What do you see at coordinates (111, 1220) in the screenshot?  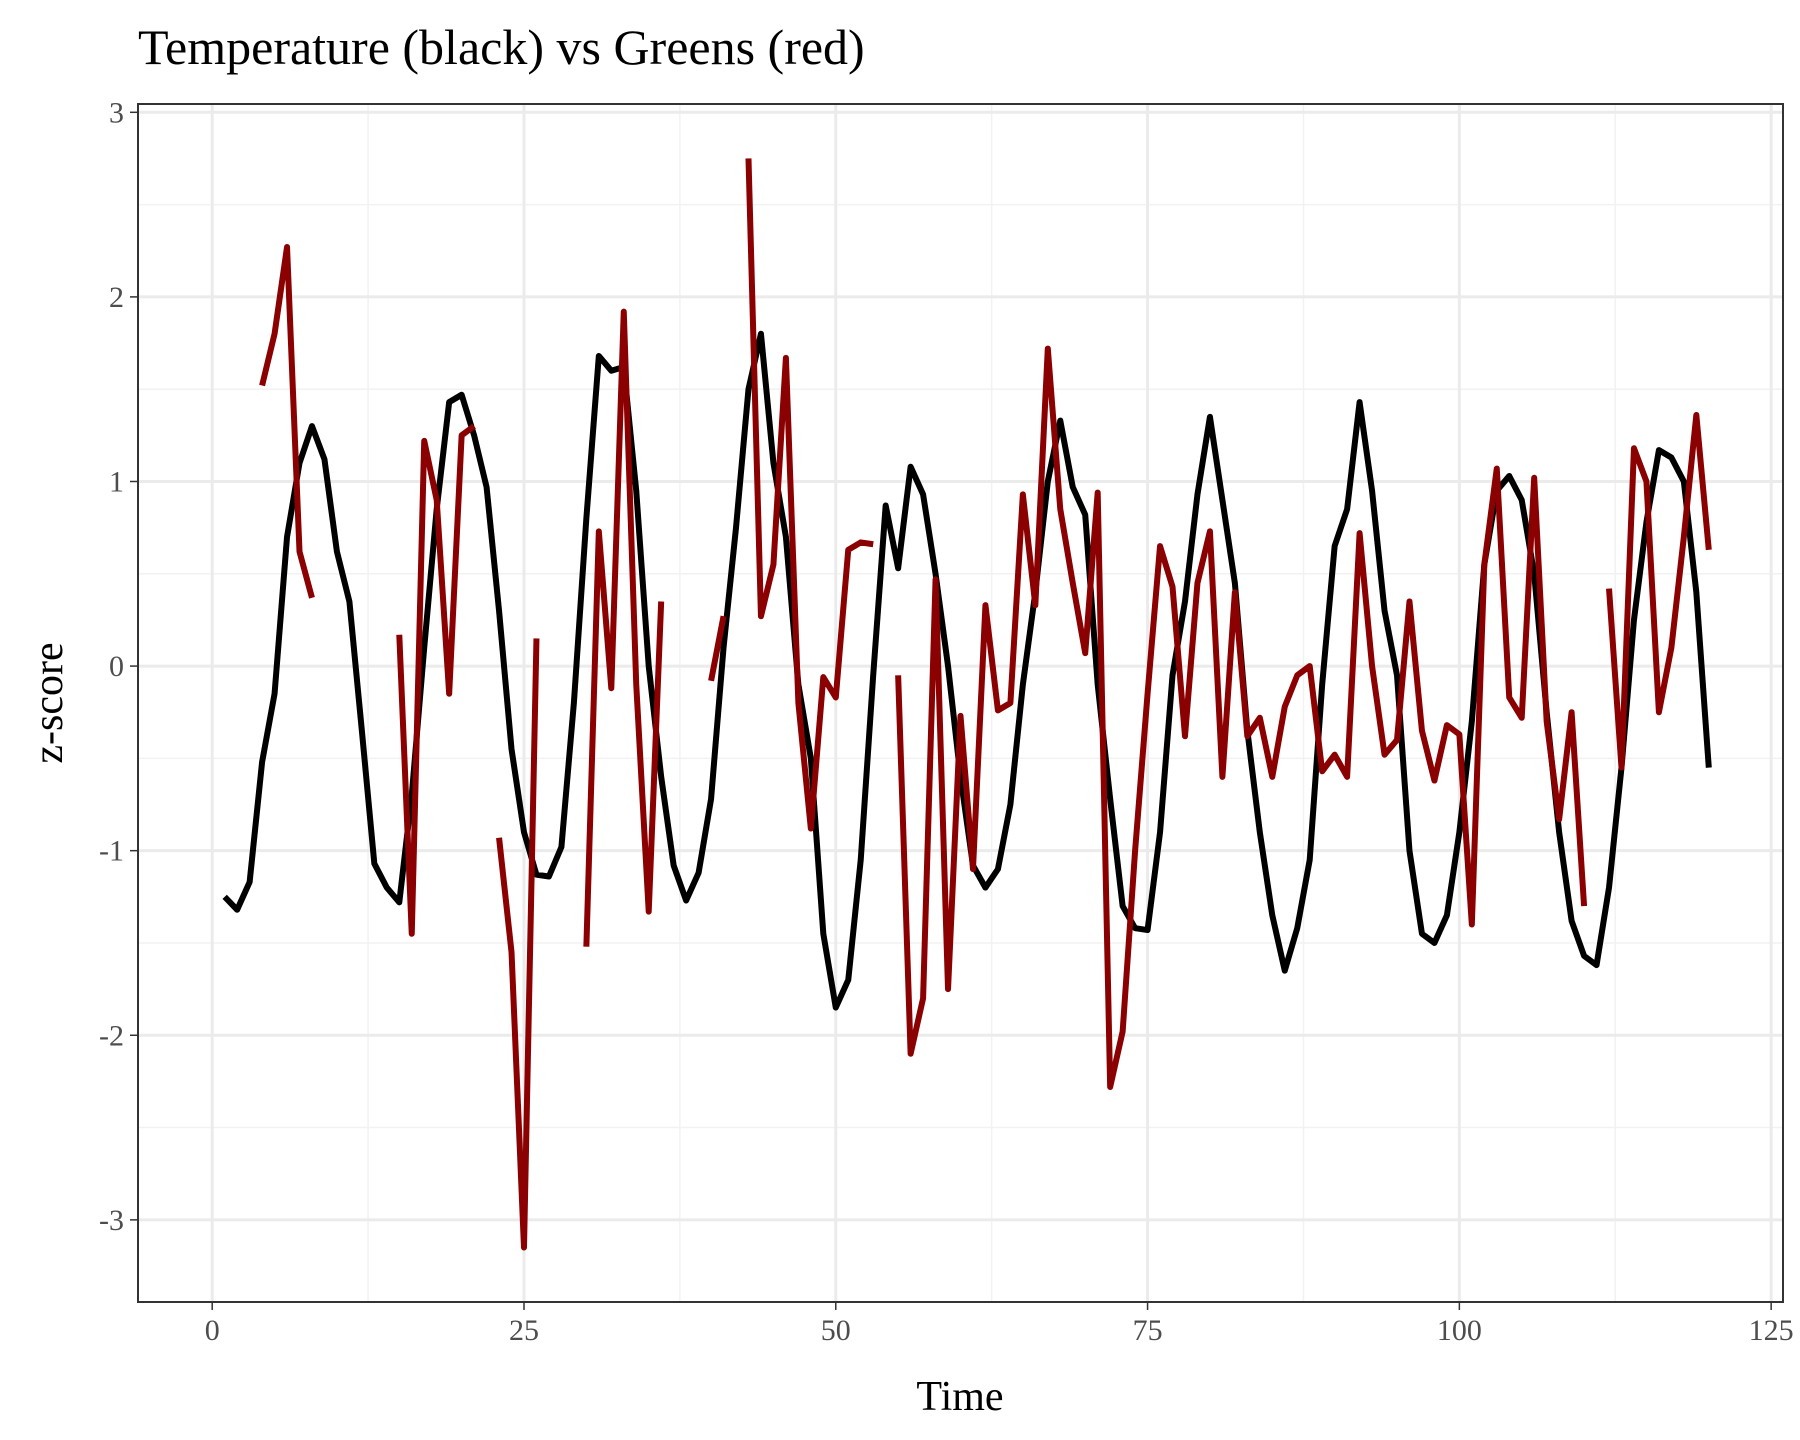 I see `y-tick-label: -3` at bounding box center [111, 1220].